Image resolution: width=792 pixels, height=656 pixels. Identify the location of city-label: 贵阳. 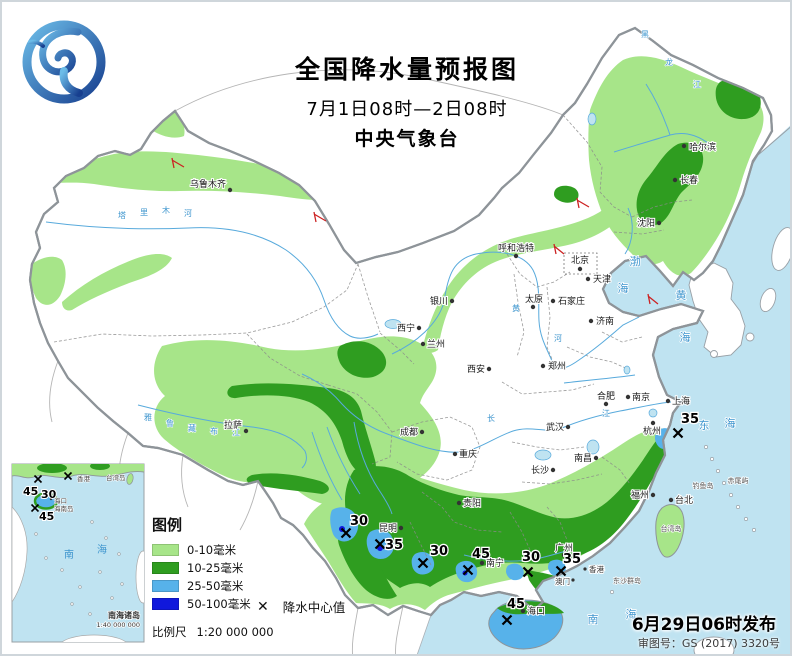
(472, 503).